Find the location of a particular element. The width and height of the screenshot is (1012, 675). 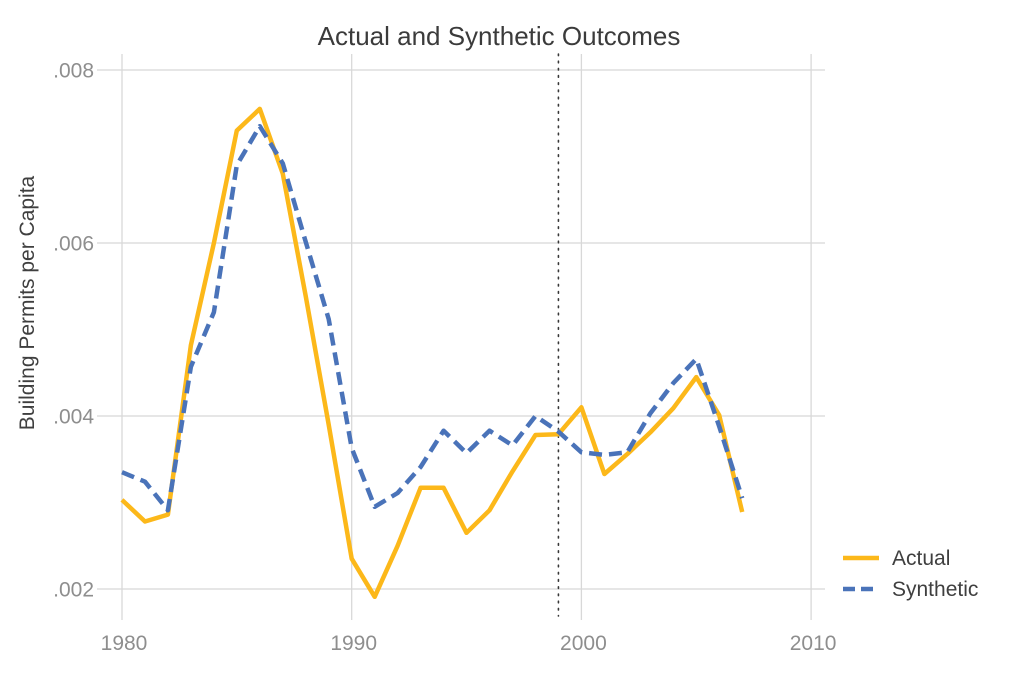

x-tick-label: 1990 is located at coordinates (353, 643).